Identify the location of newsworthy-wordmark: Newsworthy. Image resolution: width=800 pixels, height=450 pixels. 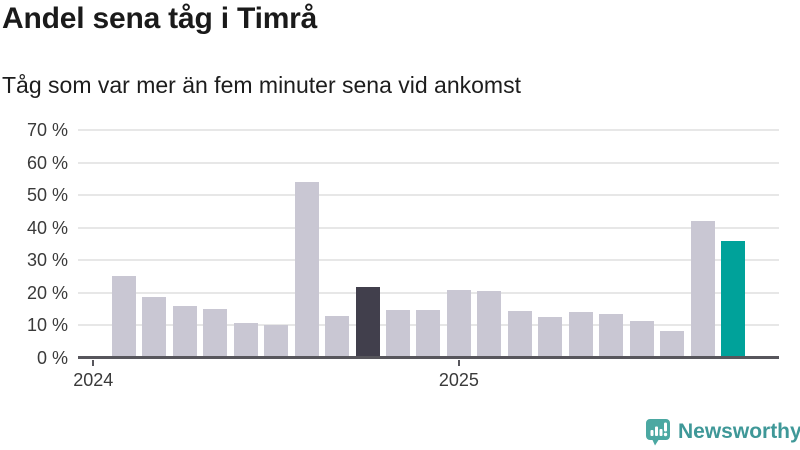
(739, 431).